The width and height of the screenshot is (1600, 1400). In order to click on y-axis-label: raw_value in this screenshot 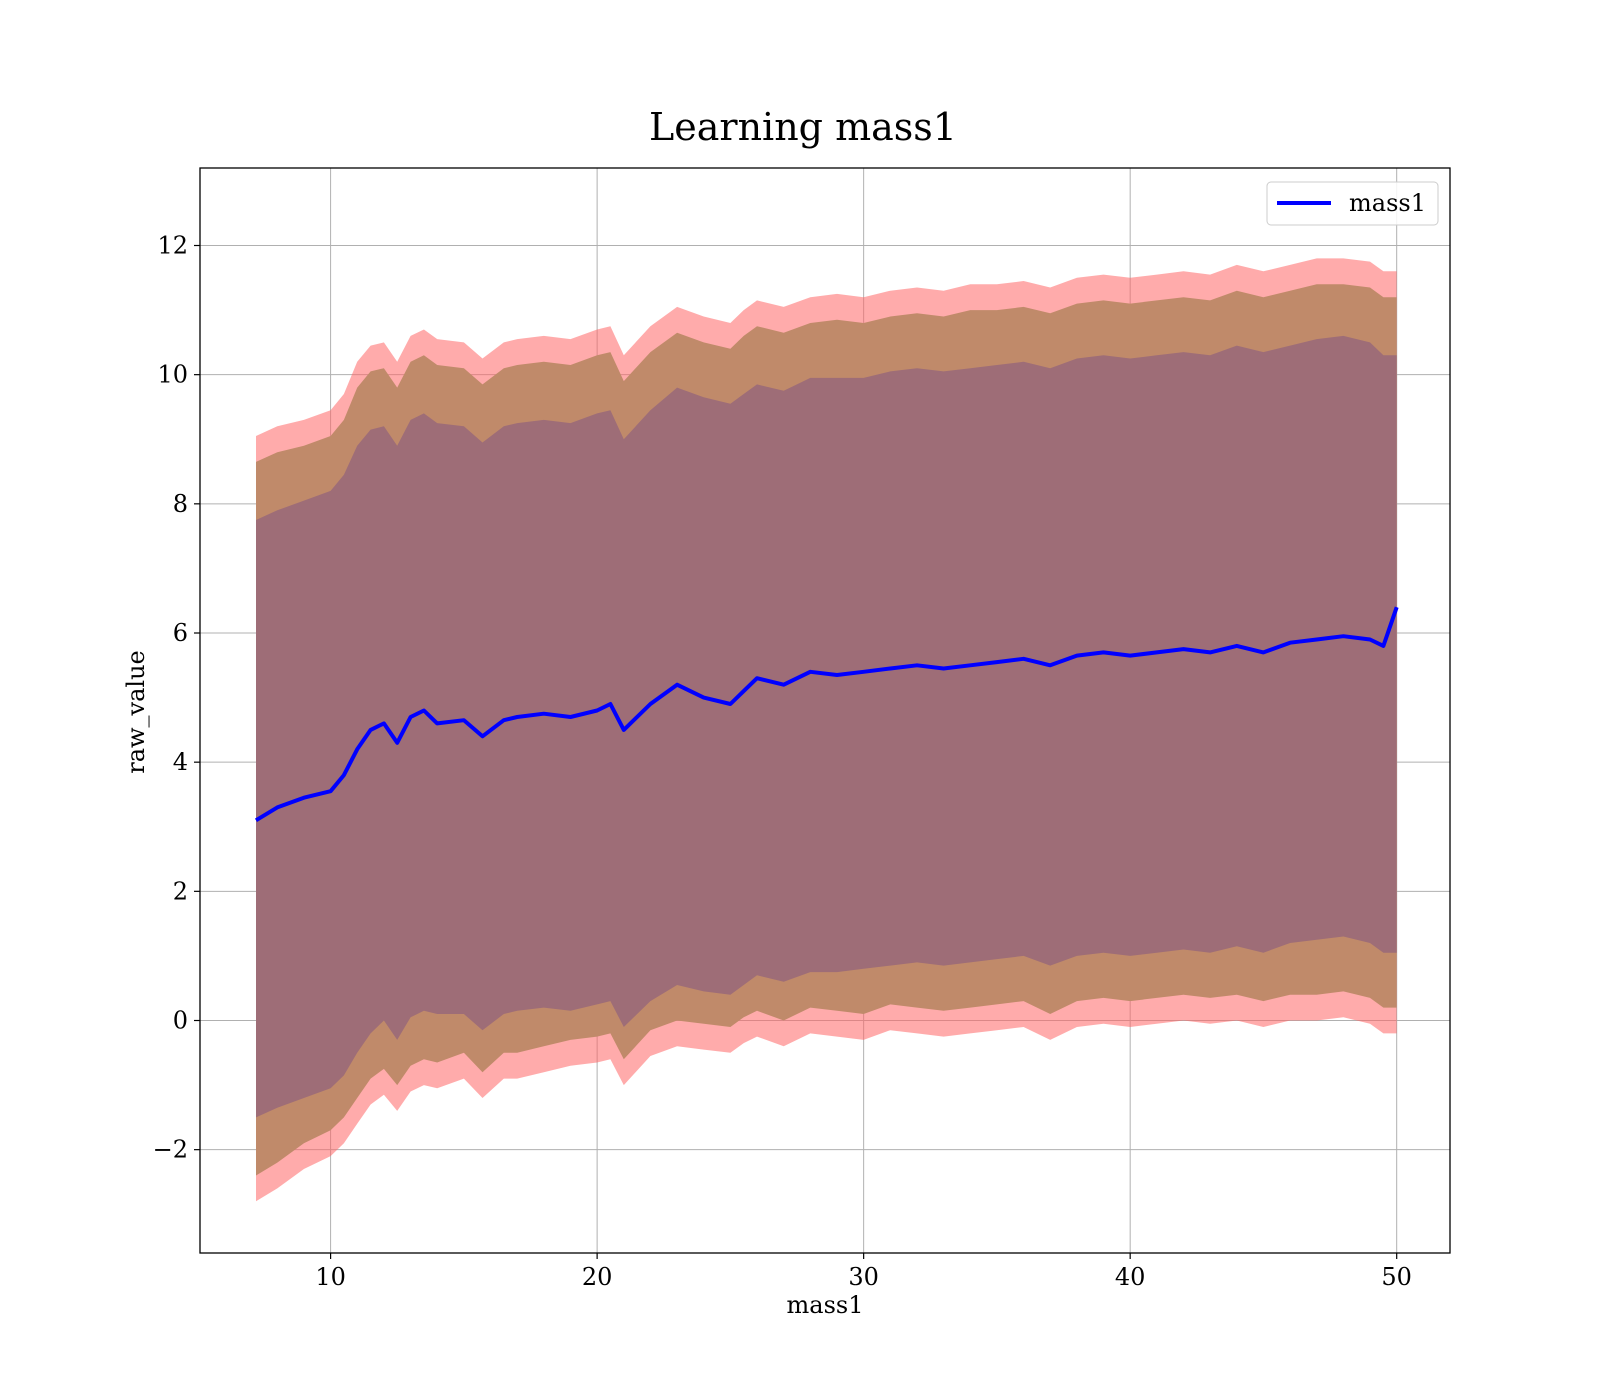, I will do `click(136, 712)`.